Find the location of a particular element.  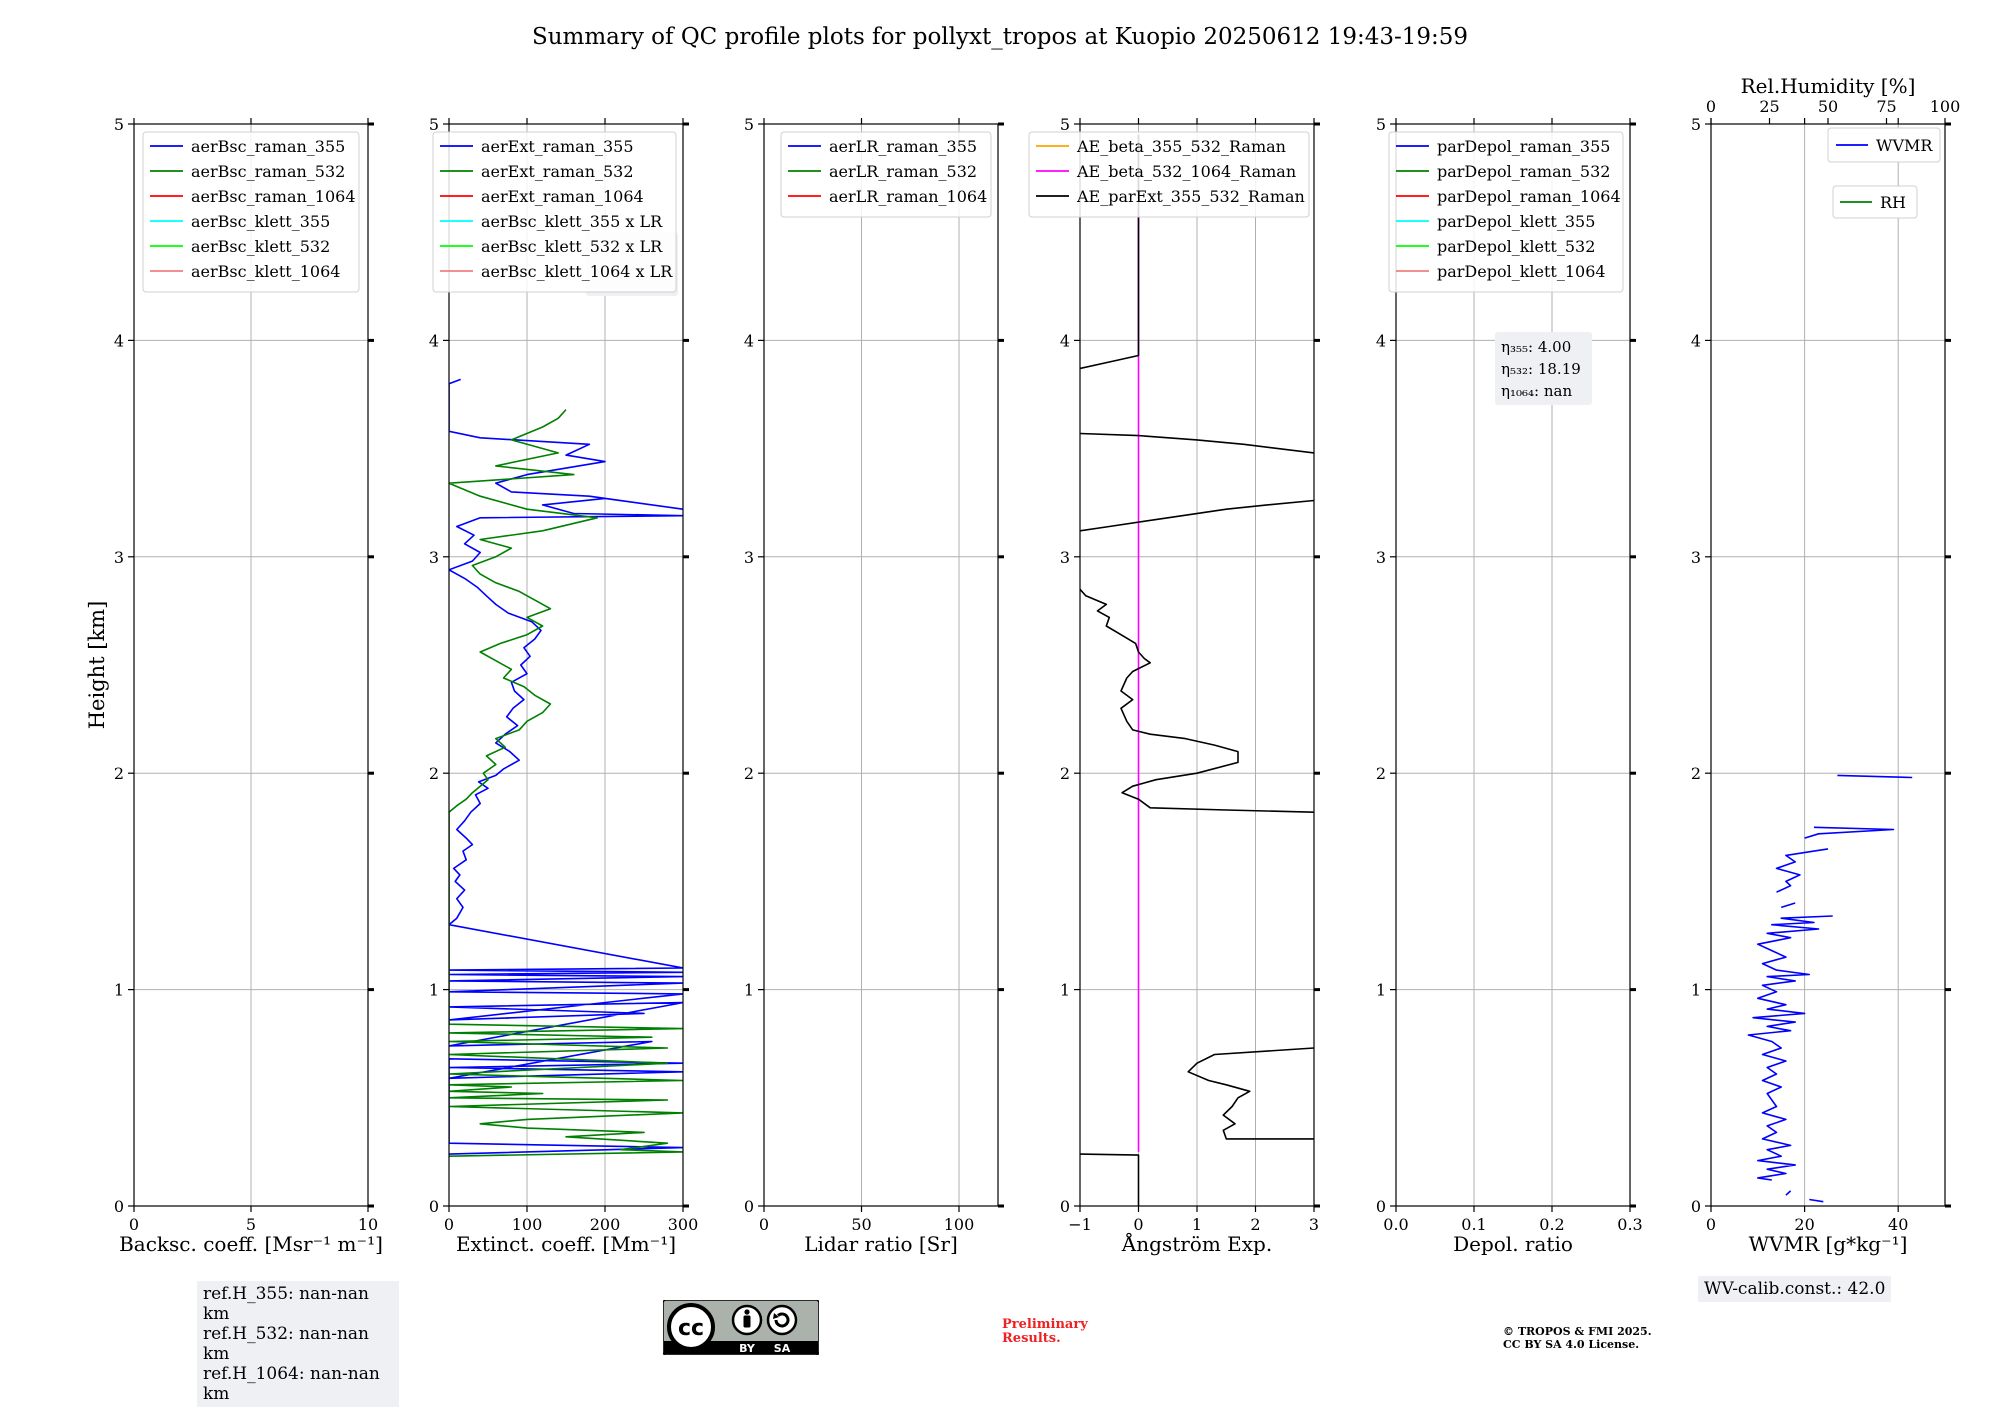

legend-label-pardepol-raman-532: parDepol_raman_532 is located at coordinates (1523, 171).